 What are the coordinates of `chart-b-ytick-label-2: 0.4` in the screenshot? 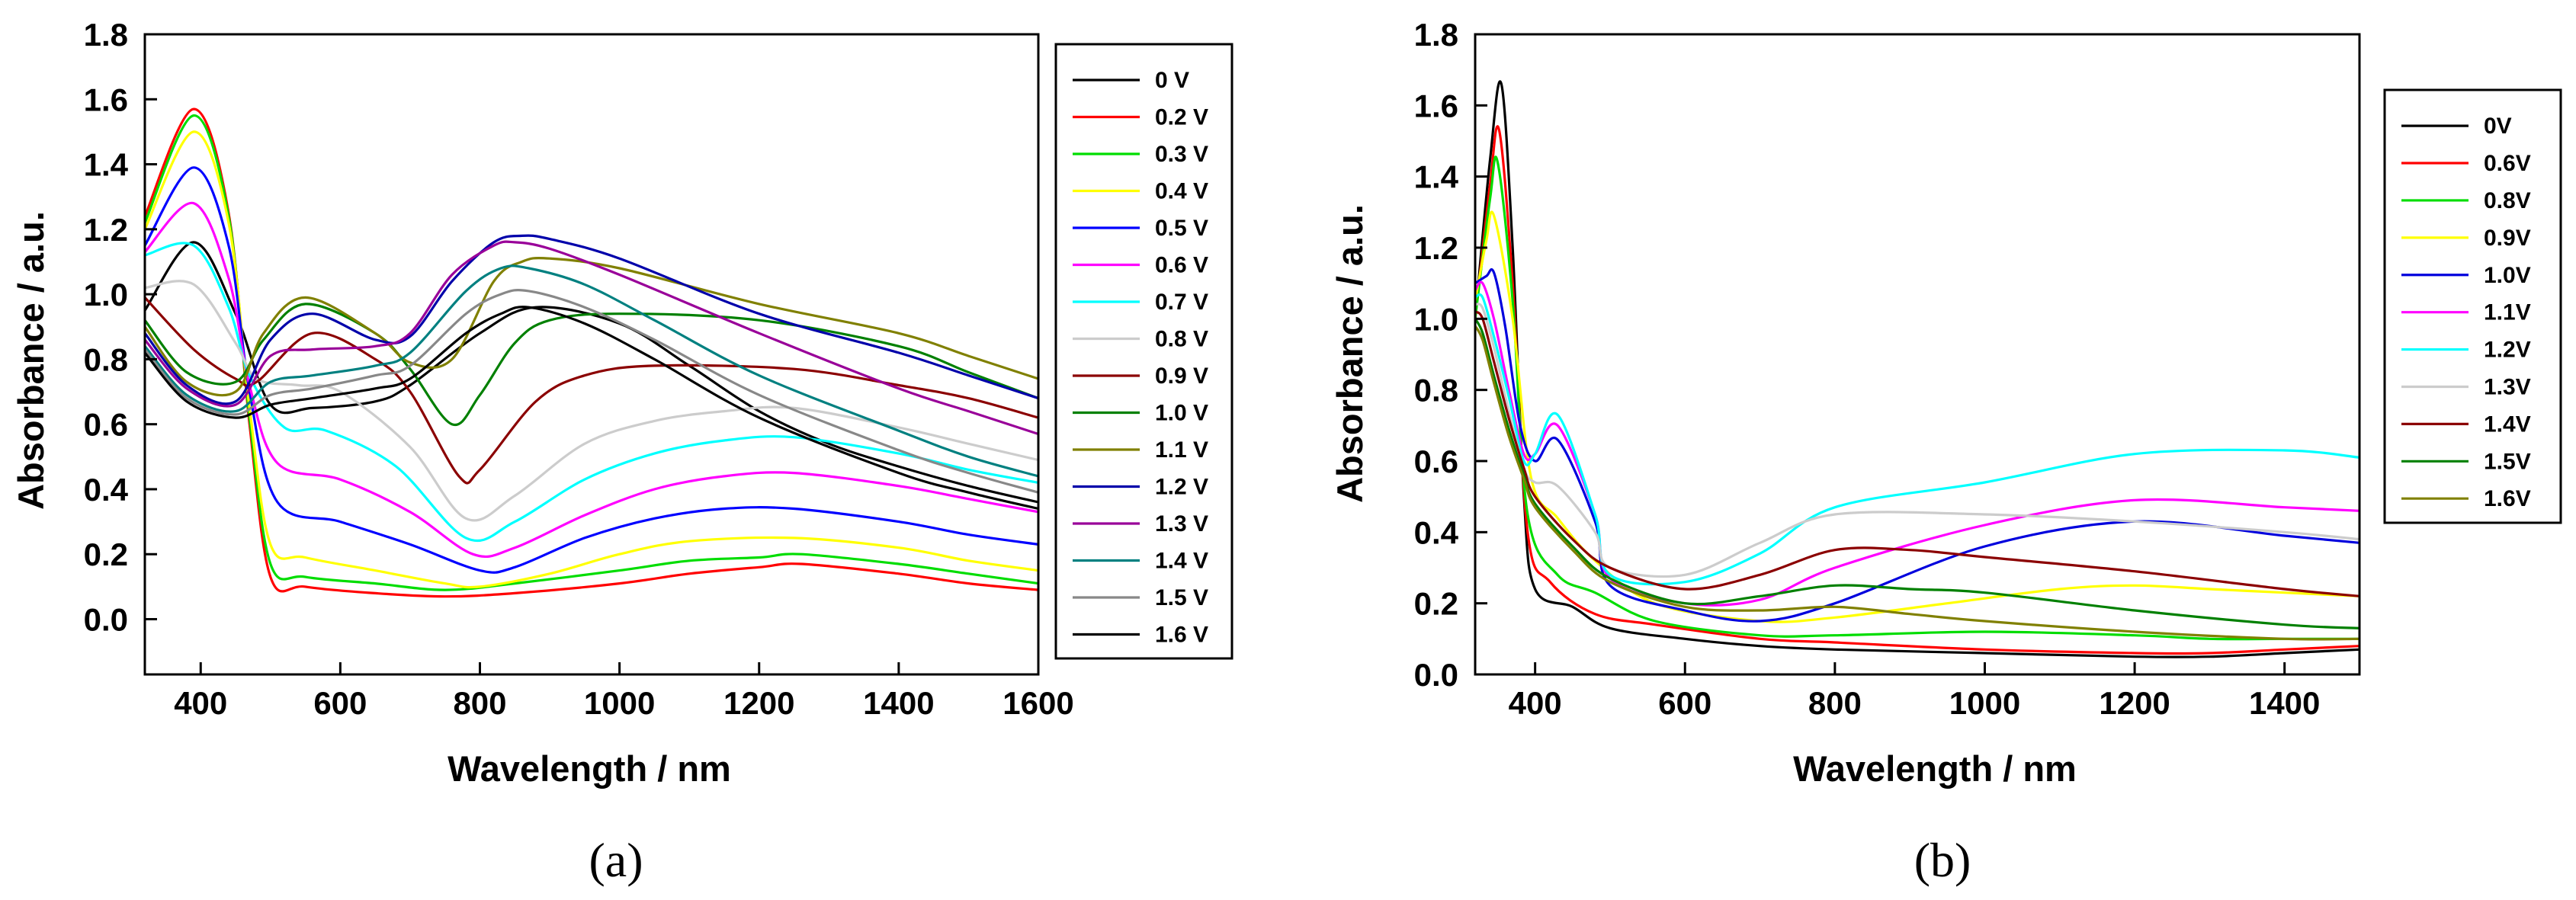 It's located at (1436, 532).